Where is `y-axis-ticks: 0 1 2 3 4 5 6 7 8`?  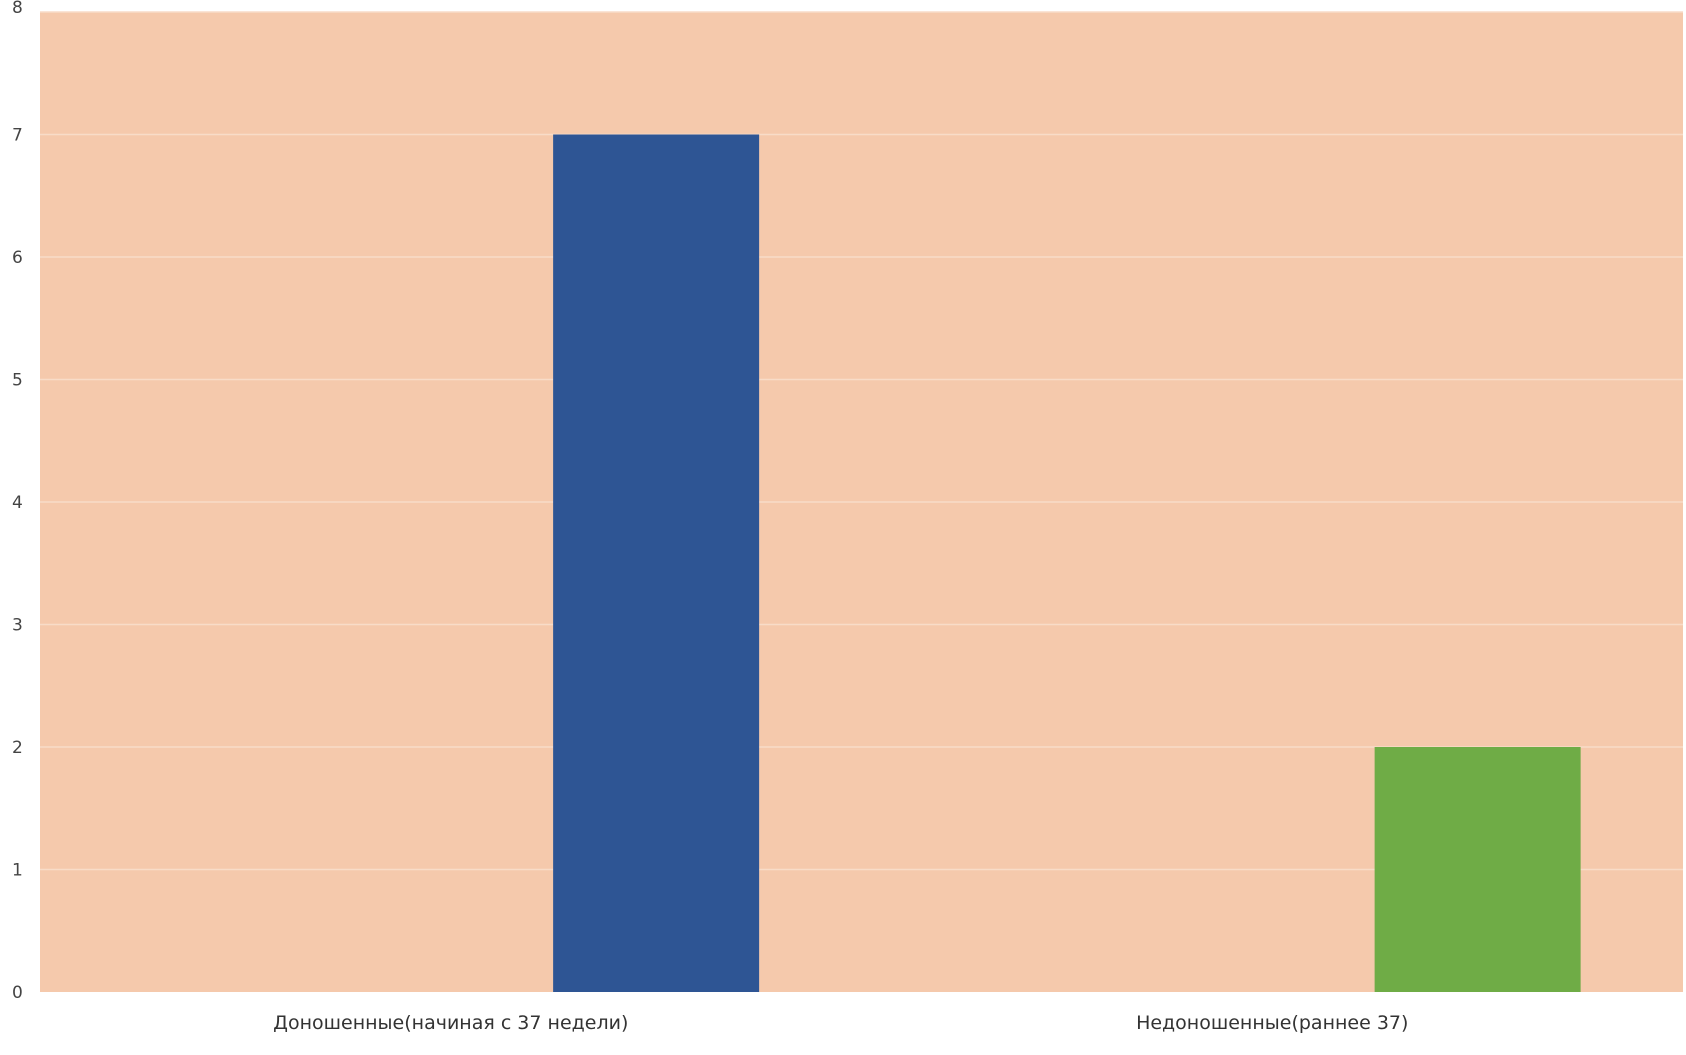 y-axis-ticks: 0 1 2 3 4 5 6 7 8 is located at coordinates (17, 501).